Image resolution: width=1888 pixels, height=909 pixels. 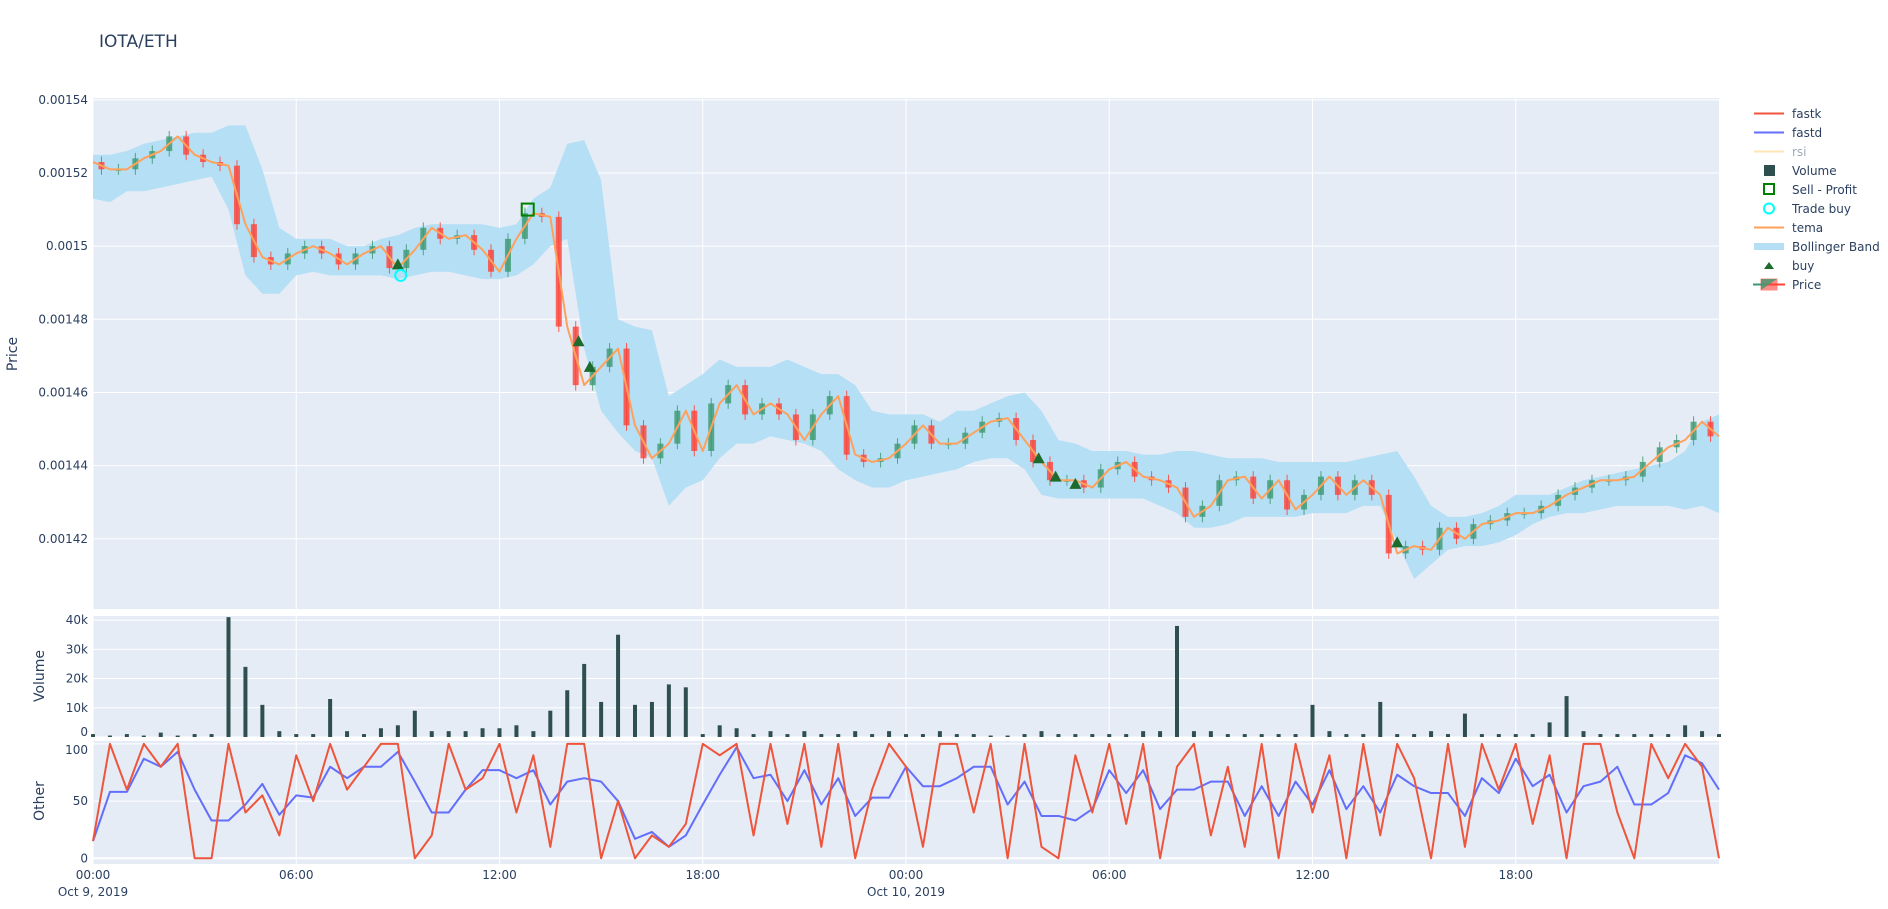 I want to click on legend-item-tema: tema, so click(x=1816, y=227).